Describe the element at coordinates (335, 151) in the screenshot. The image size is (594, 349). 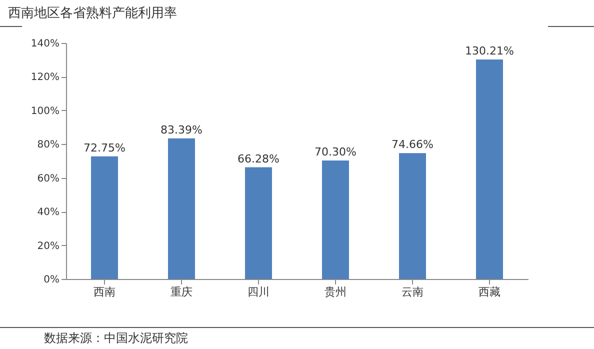
I see `data-label: 70.30%` at that location.